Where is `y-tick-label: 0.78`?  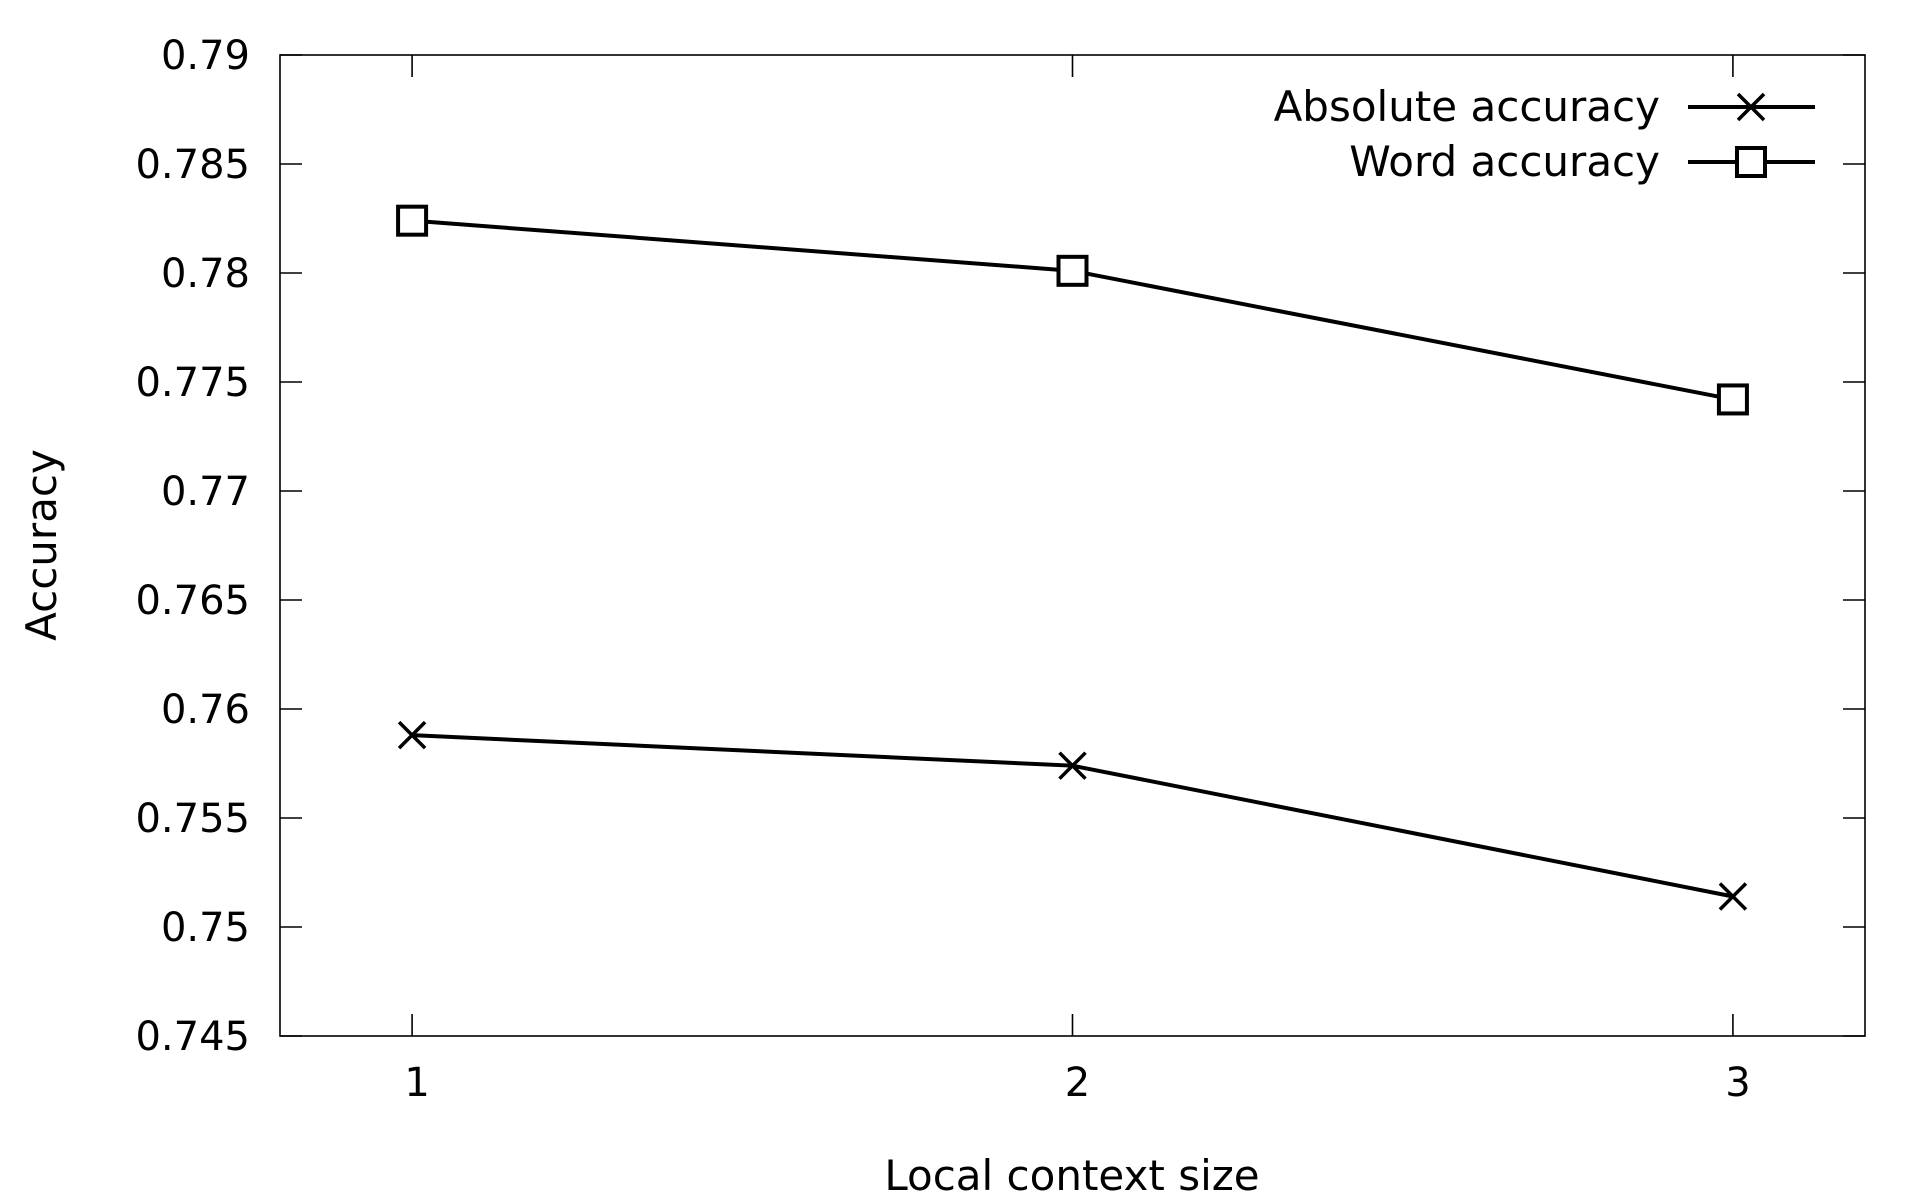
y-tick-label: 0.78 is located at coordinates (205, 274).